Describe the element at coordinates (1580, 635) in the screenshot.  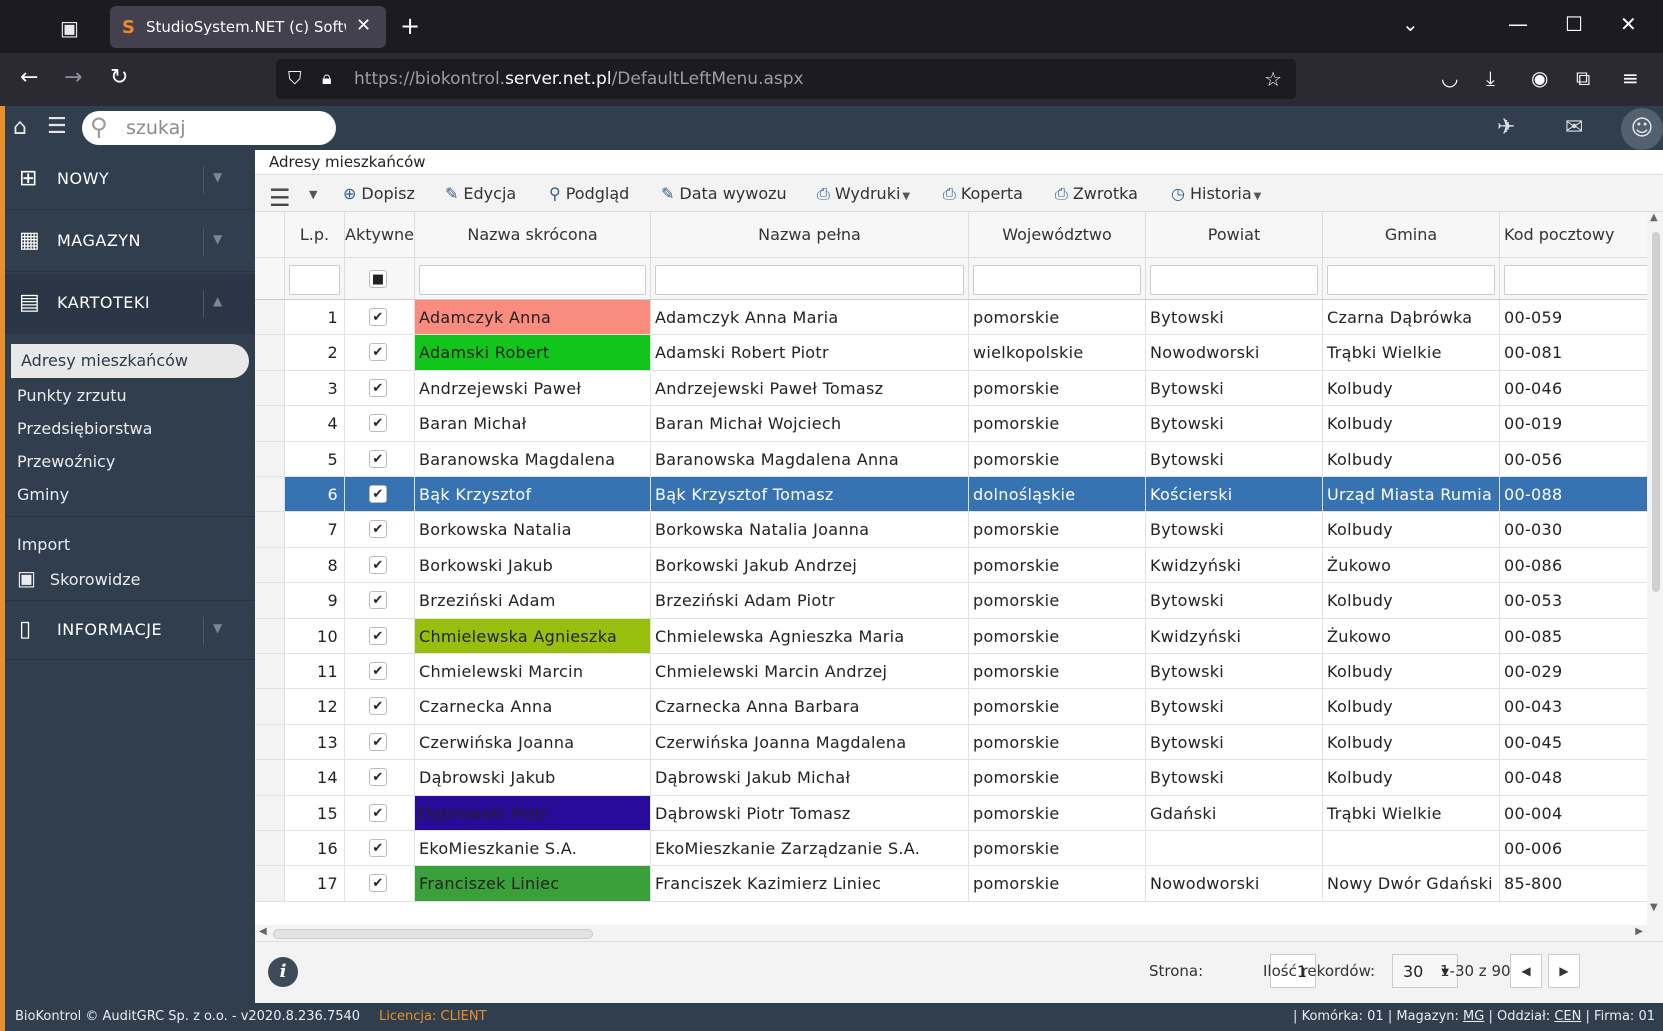
I see `cell-kod: 00-085` at that location.